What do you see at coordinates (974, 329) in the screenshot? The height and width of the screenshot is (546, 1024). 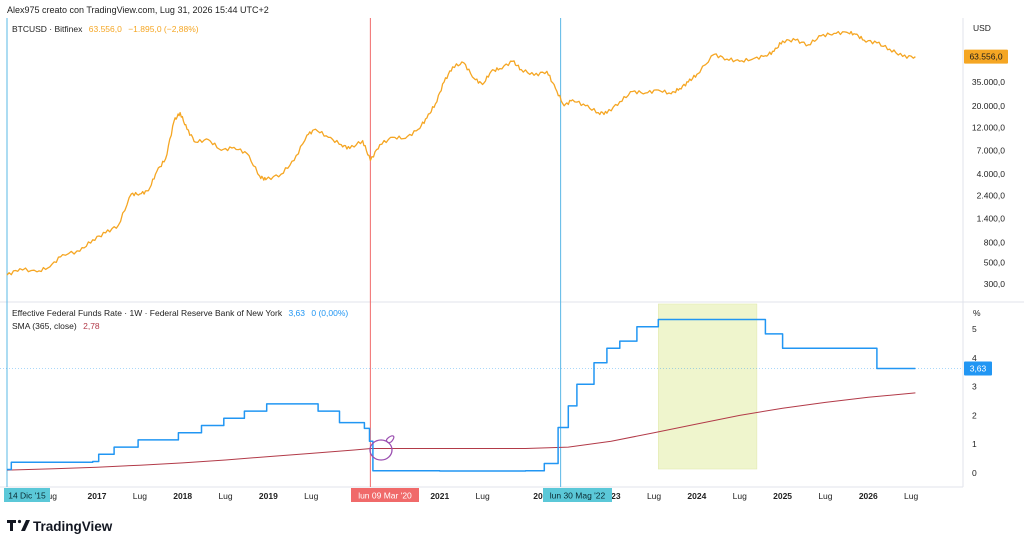 I see `fed-ytick-label: 5` at bounding box center [974, 329].